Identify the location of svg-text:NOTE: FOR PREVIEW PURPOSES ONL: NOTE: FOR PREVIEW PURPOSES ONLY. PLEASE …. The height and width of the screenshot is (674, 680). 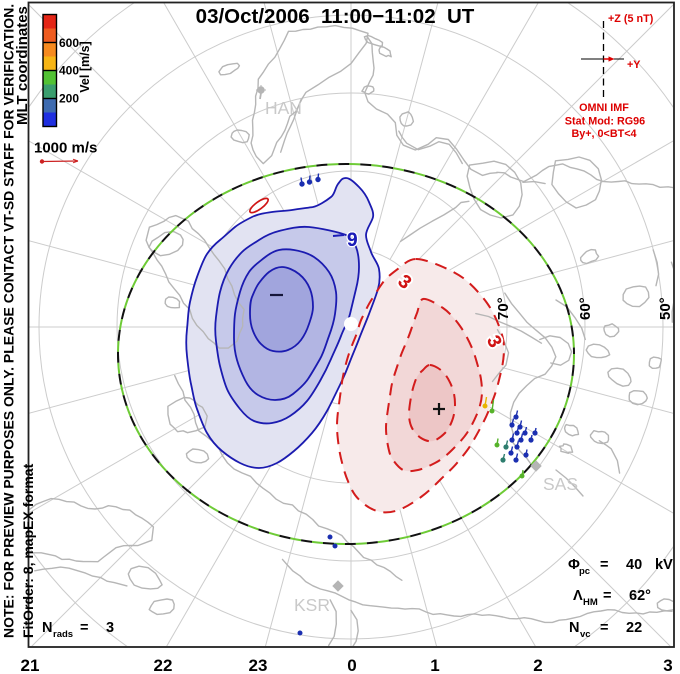
(9, 321).